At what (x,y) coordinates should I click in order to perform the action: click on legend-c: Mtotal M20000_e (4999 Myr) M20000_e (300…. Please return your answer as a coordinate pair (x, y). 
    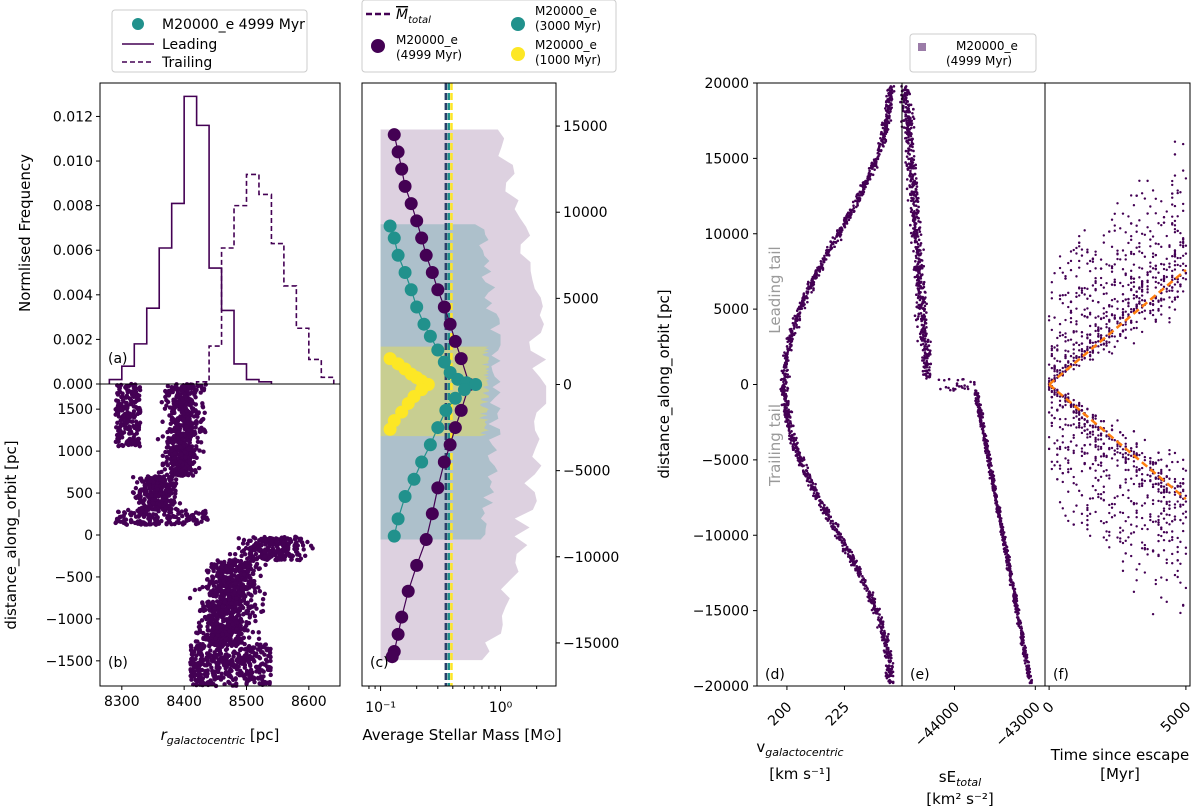
    Looking at the image, I should click on (489, 36).